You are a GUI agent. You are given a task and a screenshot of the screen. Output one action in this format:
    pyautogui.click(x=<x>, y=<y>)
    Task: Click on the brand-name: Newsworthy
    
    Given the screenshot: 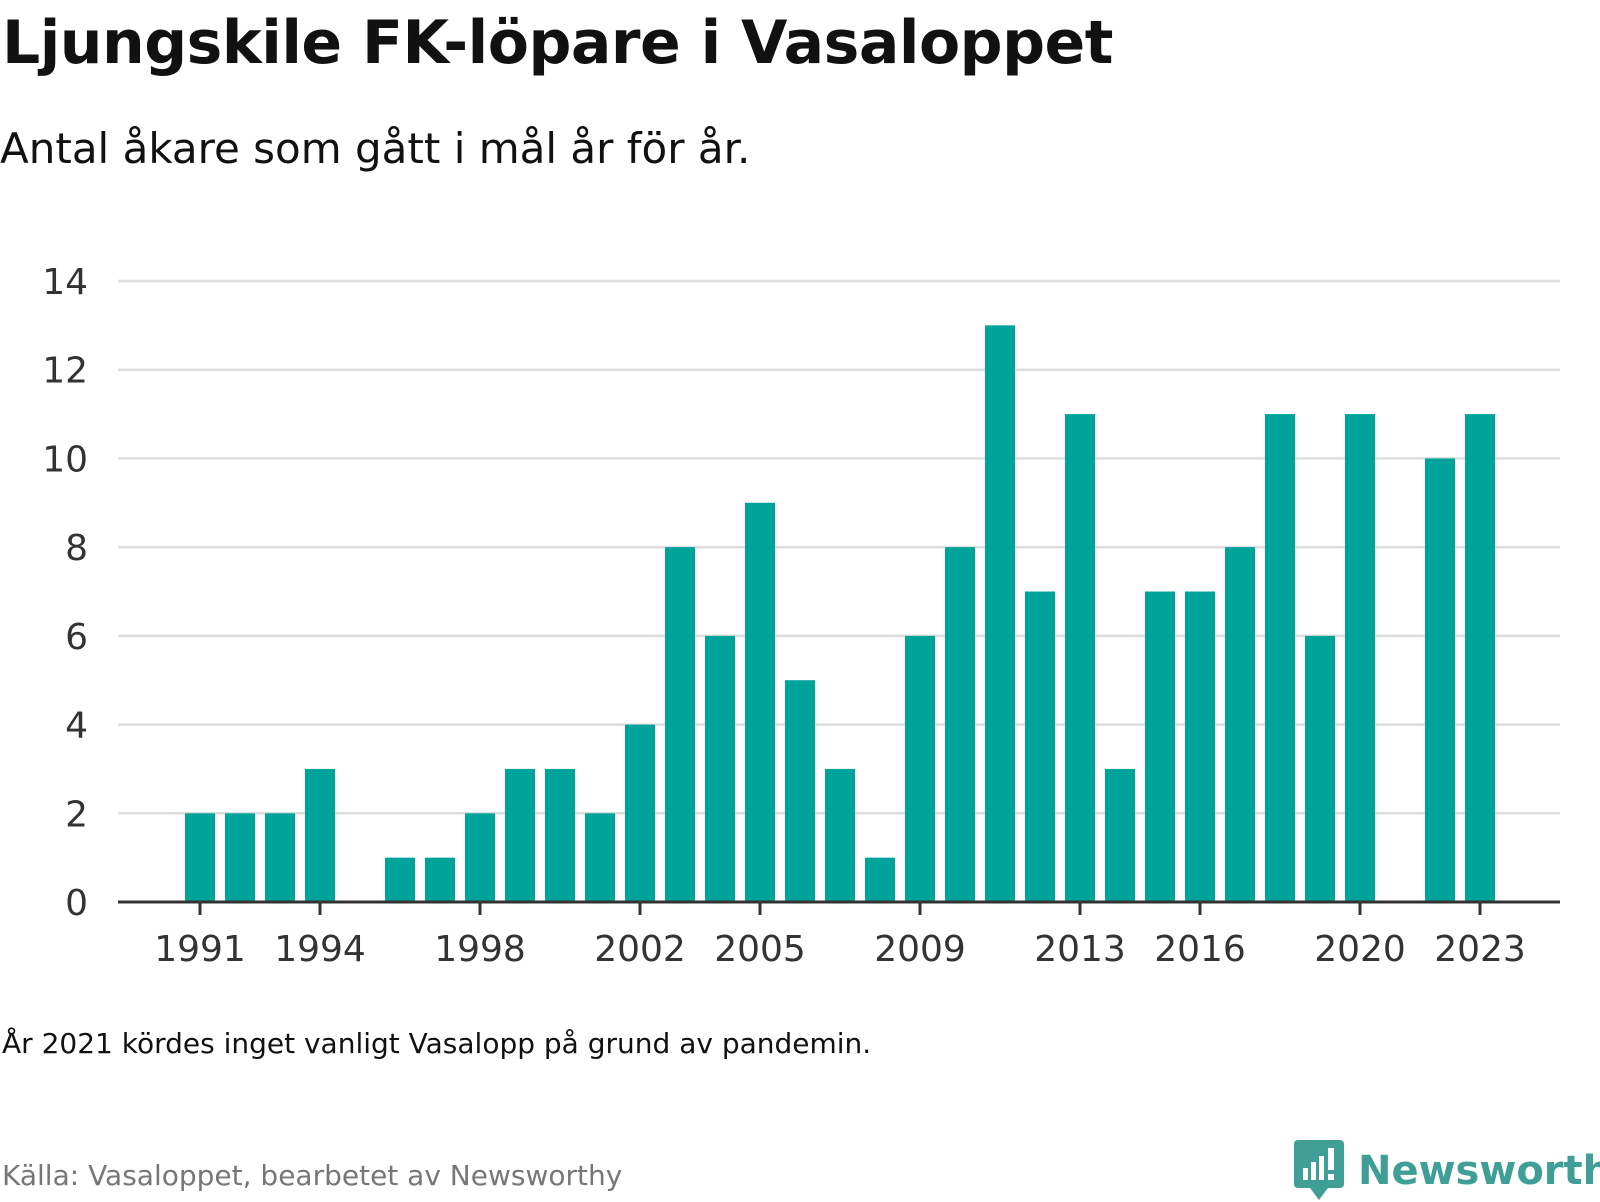 What is the action you would take?
    pyautogui.click(x=1479, y=1171)
    